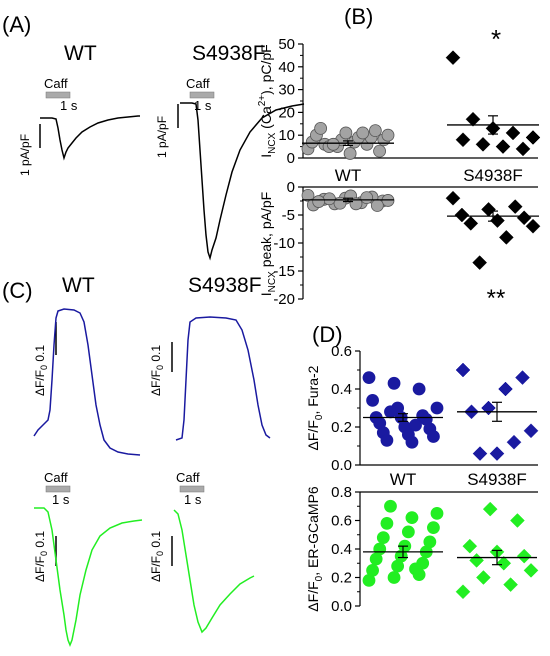 This screenshot has width=550, height=656. I want to click on panel-c-mut-gcamp-trace, so click(214, 571).